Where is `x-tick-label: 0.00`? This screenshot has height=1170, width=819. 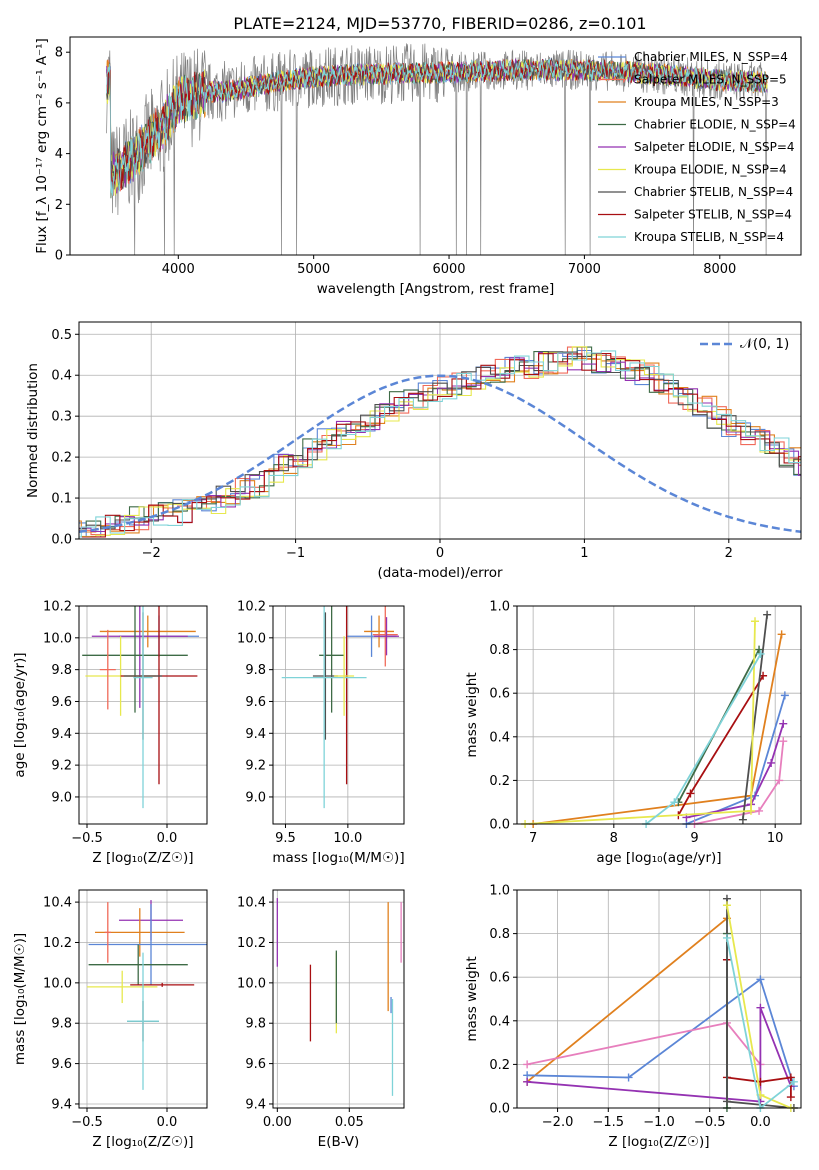 x-tick-label: 0.00 is located at coordinates (277, 1122).